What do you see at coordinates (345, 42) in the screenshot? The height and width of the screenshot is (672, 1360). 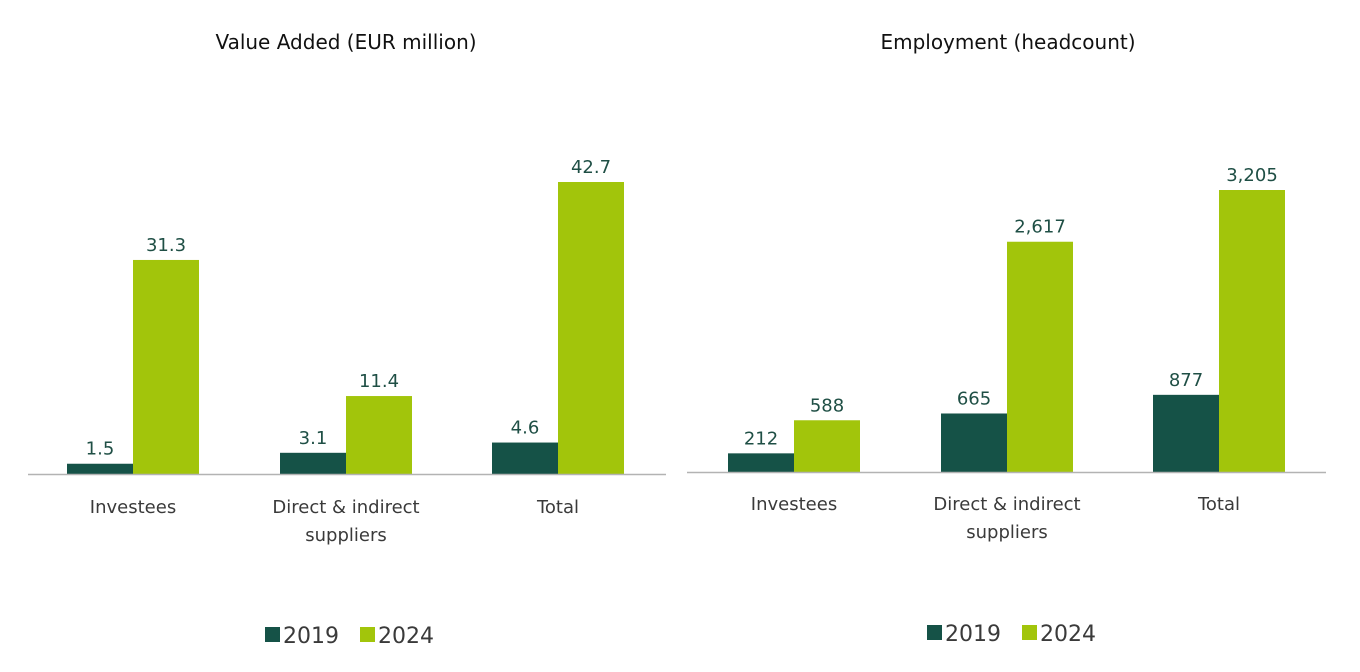 I see `chart-1-title: Value Added (EUR million)` at bounding box center [345, 42].